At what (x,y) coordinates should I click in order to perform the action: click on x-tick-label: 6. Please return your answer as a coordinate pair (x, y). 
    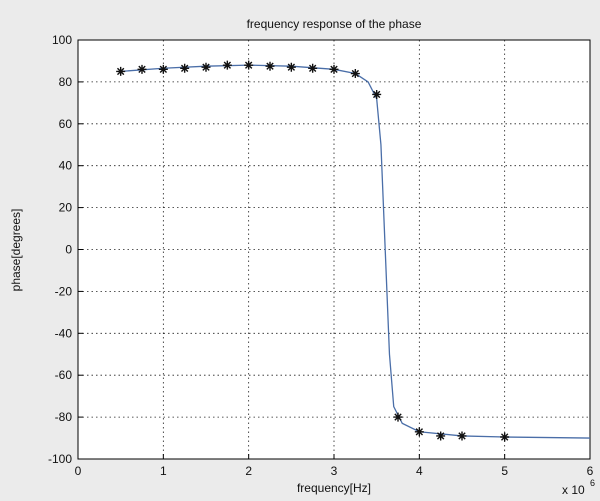
    Looking at the image, I should click on (590, 471).